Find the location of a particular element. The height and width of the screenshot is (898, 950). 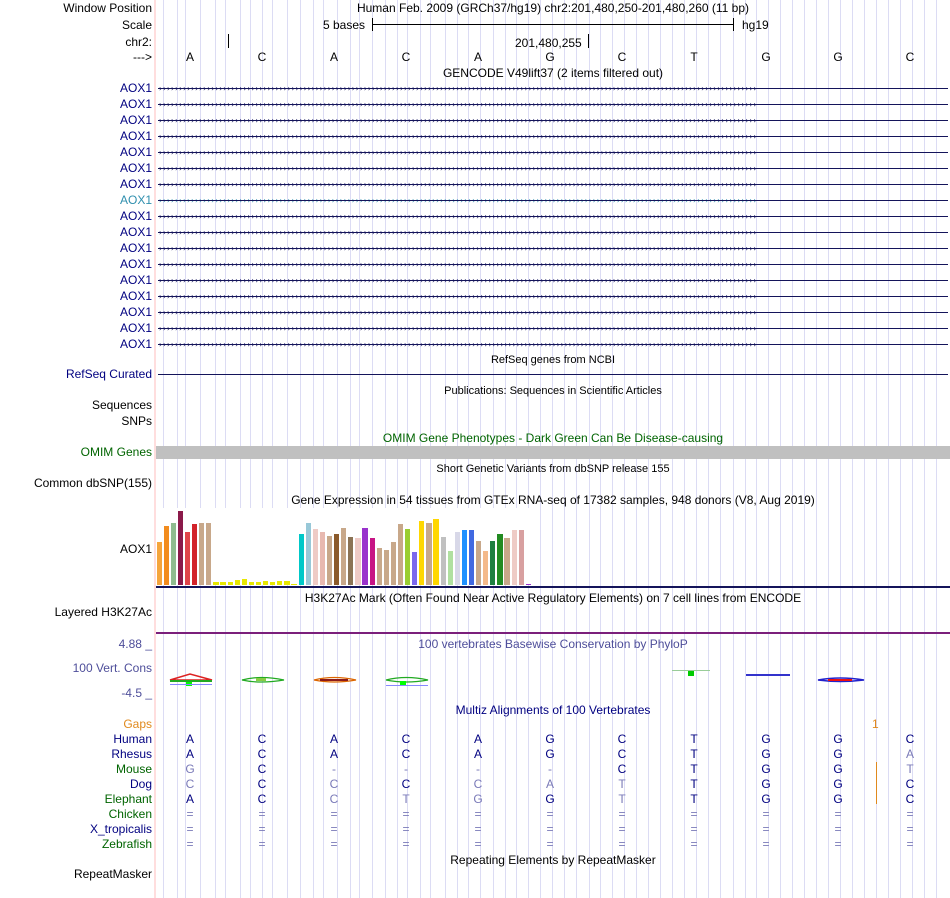

species-label-elephant: Elephant is located at coordinates (128, 799).